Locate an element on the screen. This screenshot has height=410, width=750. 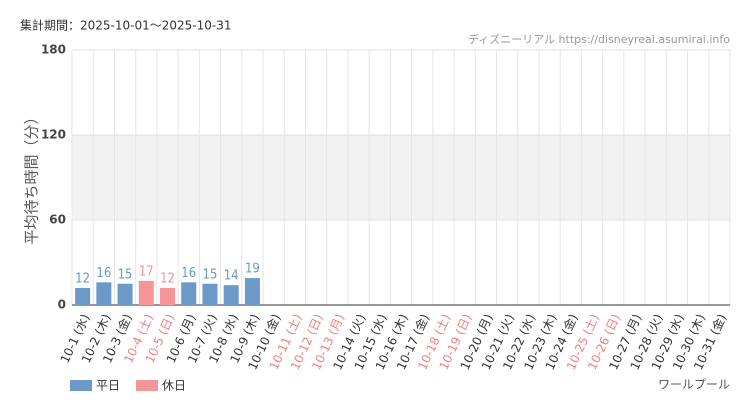
y-tick-label: 0 is located at coordinates (62, 305).